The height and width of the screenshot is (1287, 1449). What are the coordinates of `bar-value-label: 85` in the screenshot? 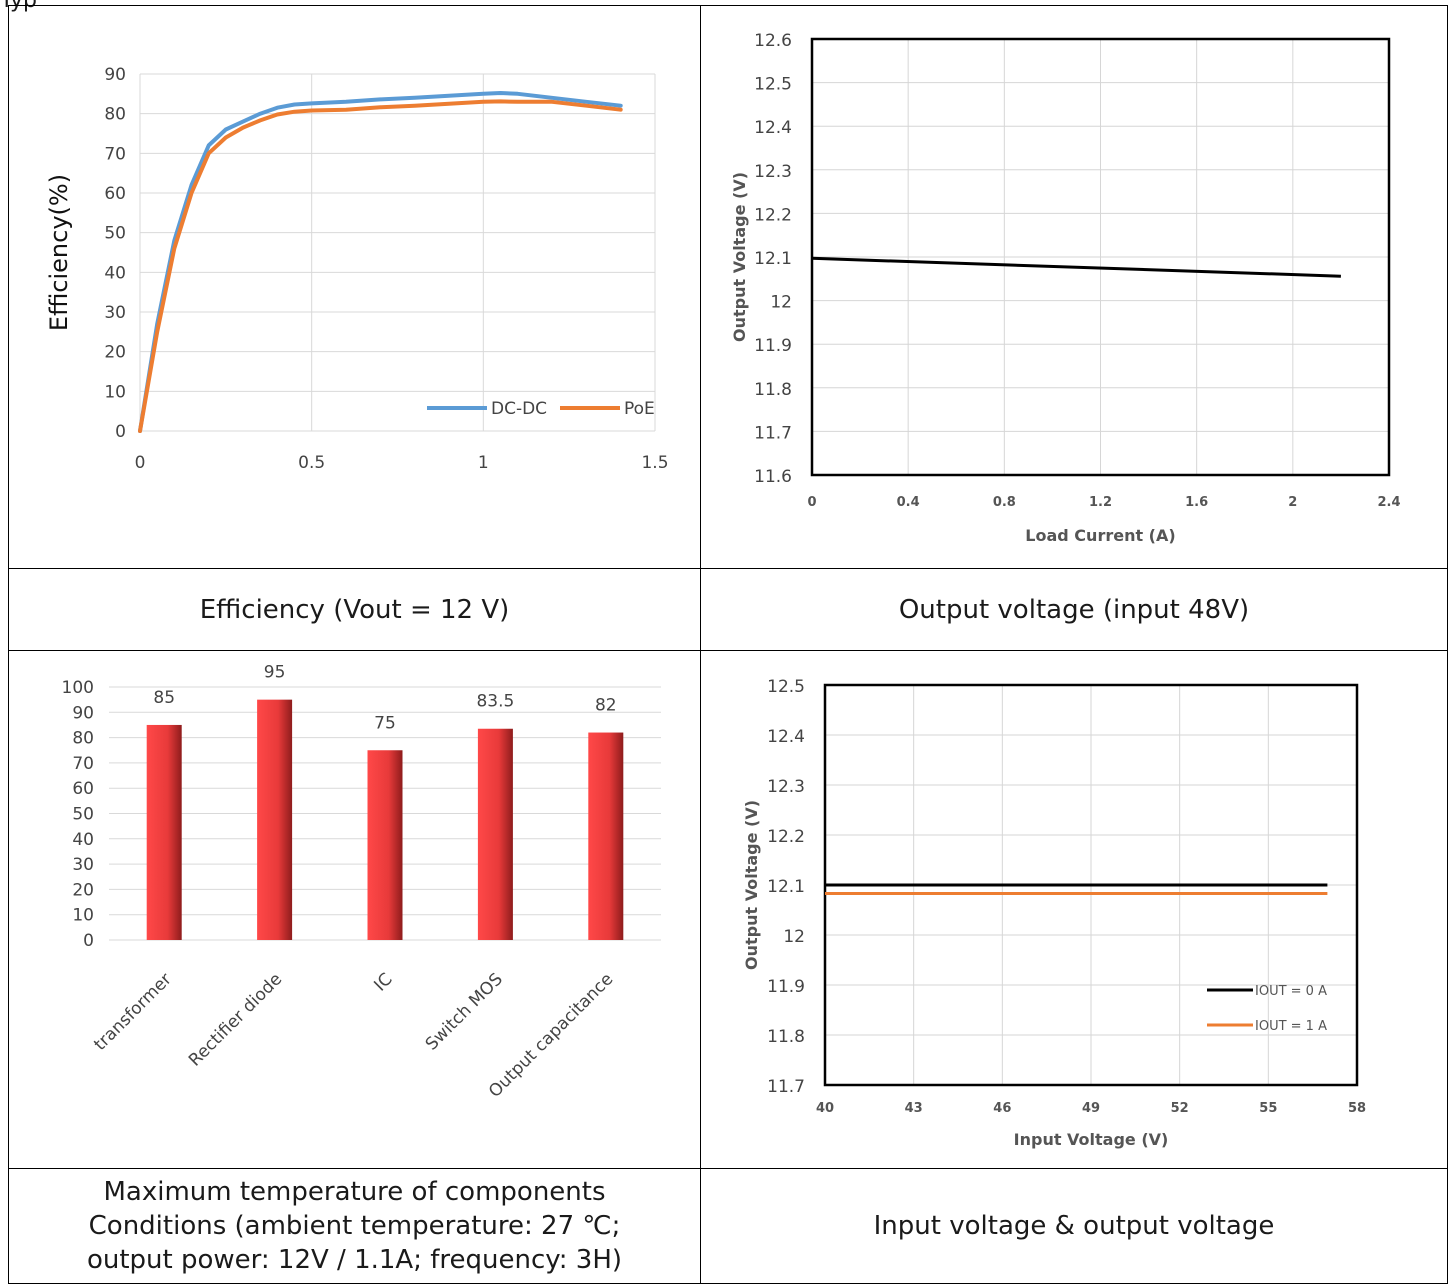 It's located at (164, 698).